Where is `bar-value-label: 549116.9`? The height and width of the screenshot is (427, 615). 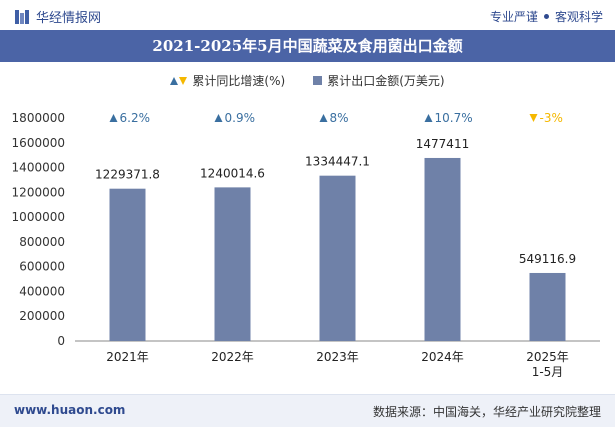 bar-value-label: 549116.9 is located at coordinates (547, 259).